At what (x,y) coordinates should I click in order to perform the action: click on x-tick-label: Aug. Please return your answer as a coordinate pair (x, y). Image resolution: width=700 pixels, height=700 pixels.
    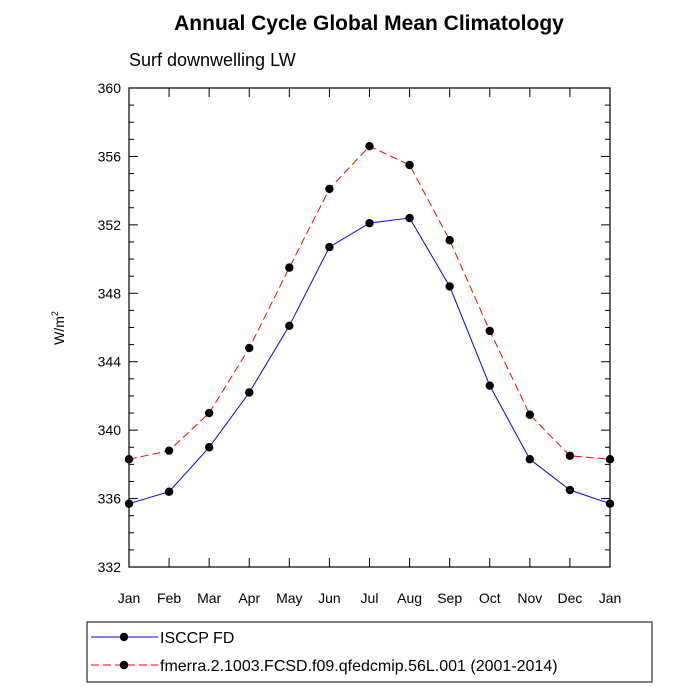
    Looking at the image, I should click on (409, 598).